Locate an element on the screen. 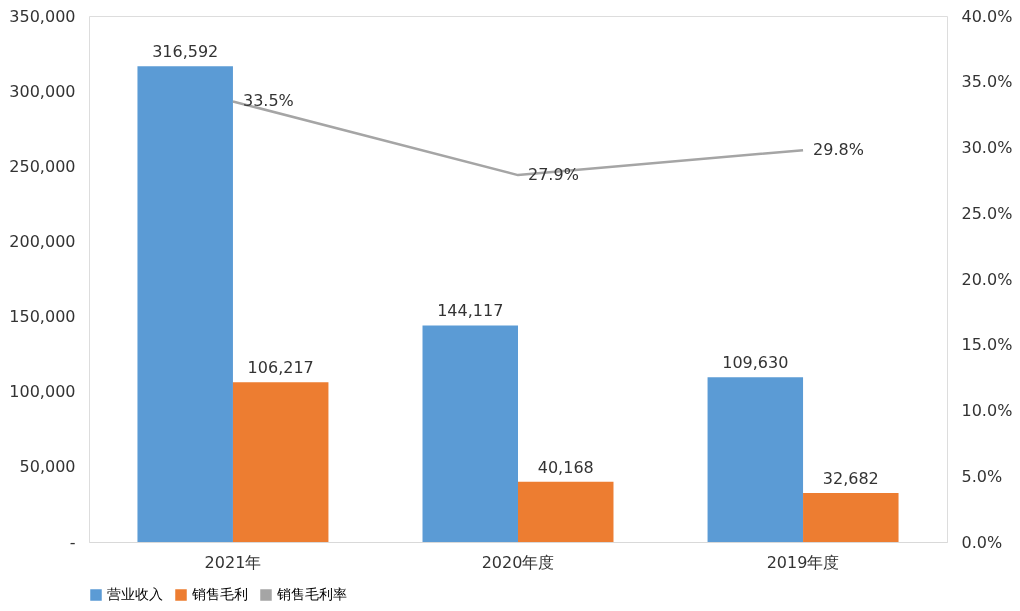 Image resolution: width=1020 pixels, height=611 pixels. data-label: 32,682 is located at coordinates (850, 478).